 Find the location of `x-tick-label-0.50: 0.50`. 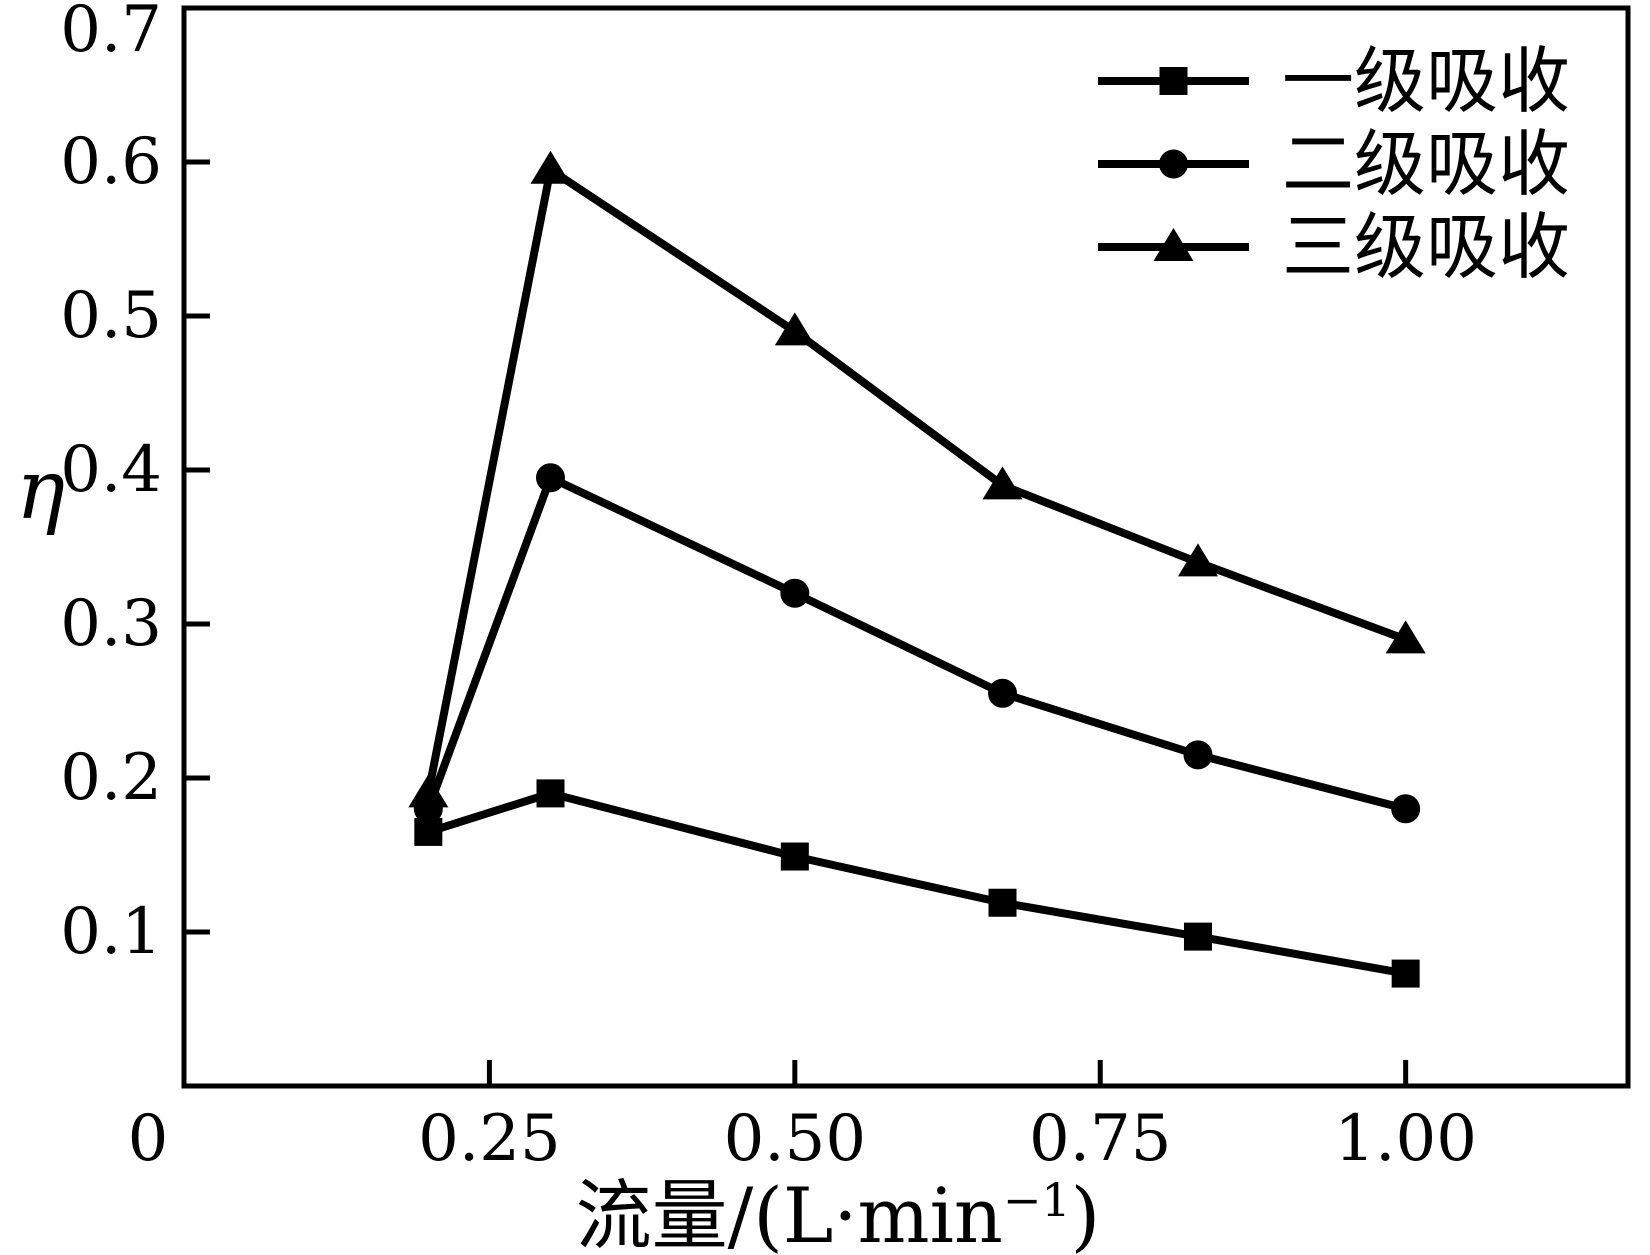

x-tick-label-0.50: 0.50 is located at coordinates (795, 1139).